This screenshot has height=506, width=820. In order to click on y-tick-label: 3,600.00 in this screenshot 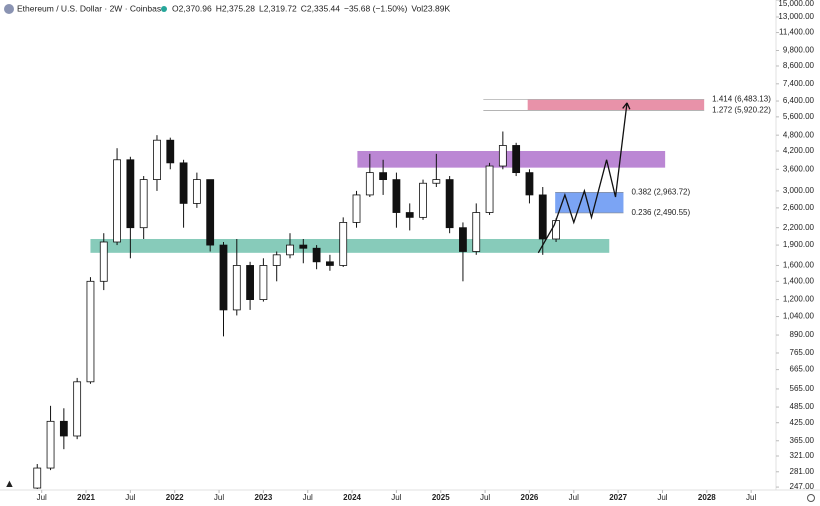, I will do `click(799, 168)`.